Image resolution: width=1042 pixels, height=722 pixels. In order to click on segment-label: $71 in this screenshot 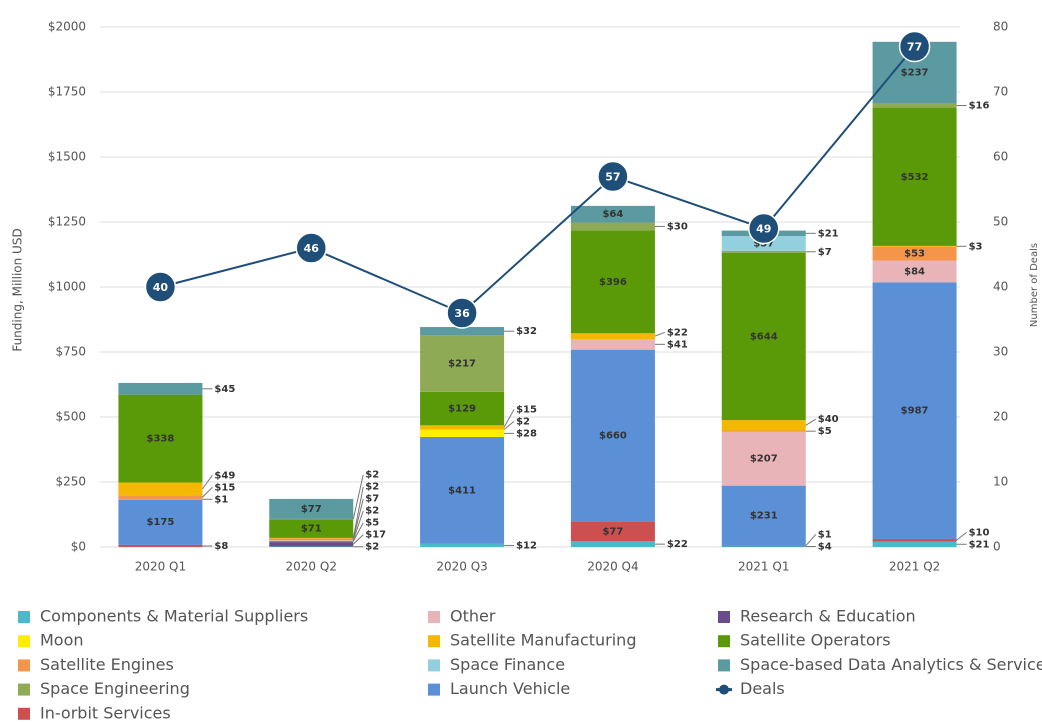, I will do `click(311, 529)`.